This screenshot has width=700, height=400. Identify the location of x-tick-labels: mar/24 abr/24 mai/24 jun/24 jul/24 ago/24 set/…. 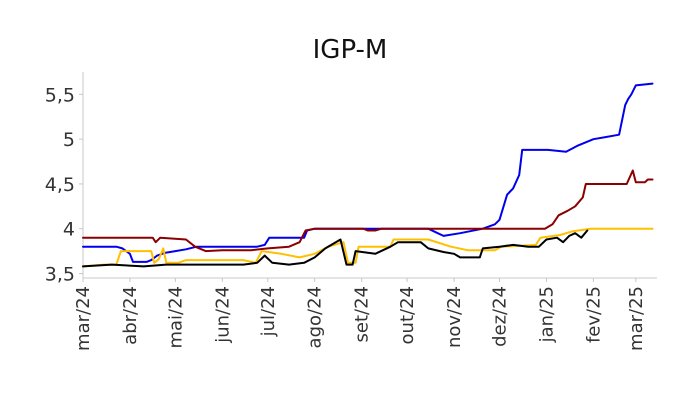
(360, 314).